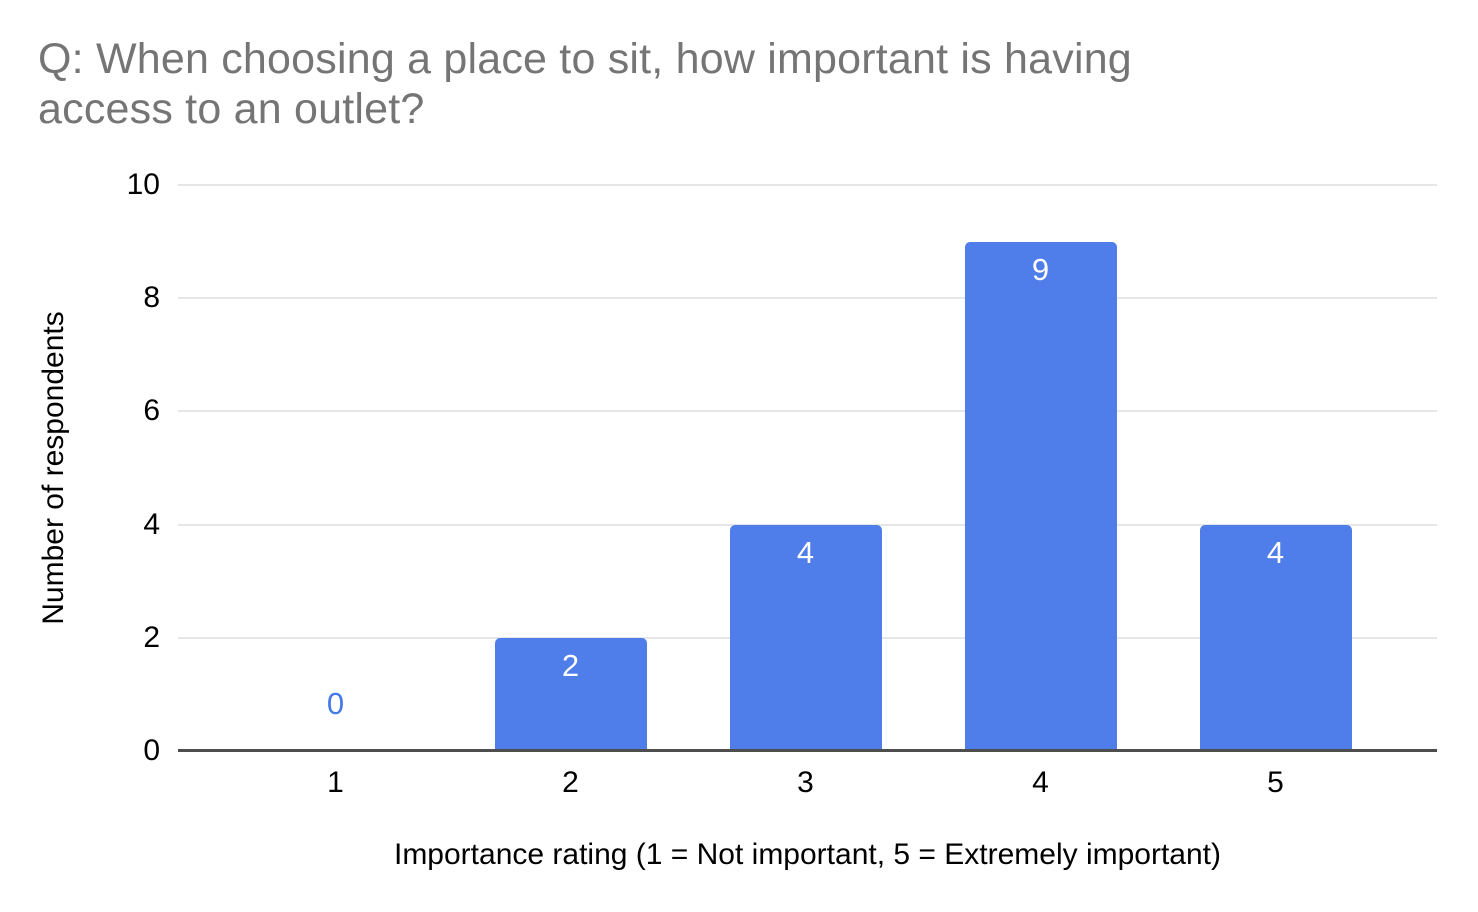 The image size is (1478, 912). Describe the element at coordinates (151, 411) in the screenshot. I see `y-tick-label-6: 6` at that location.